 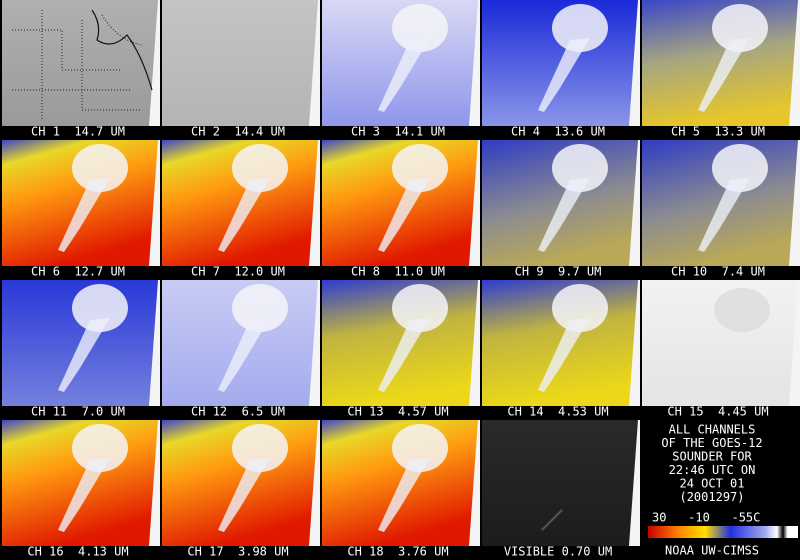 I want to click on panel: VISIBLE 0.70 UM, so click(x=561, y=490).